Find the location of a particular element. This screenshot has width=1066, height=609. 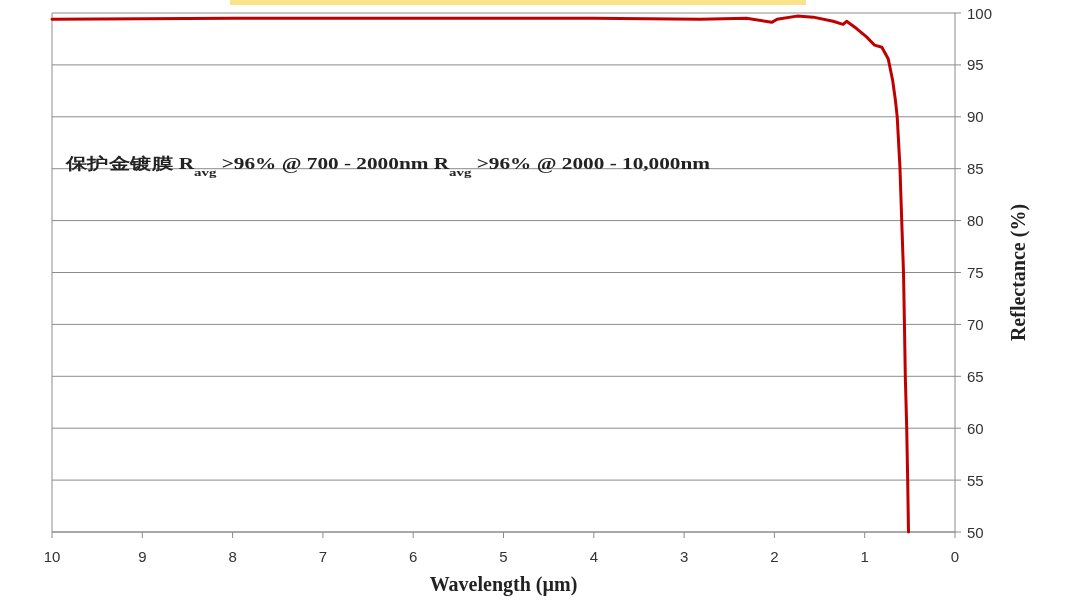

y-tick-label: 85 is located at coordinates (975, 169).